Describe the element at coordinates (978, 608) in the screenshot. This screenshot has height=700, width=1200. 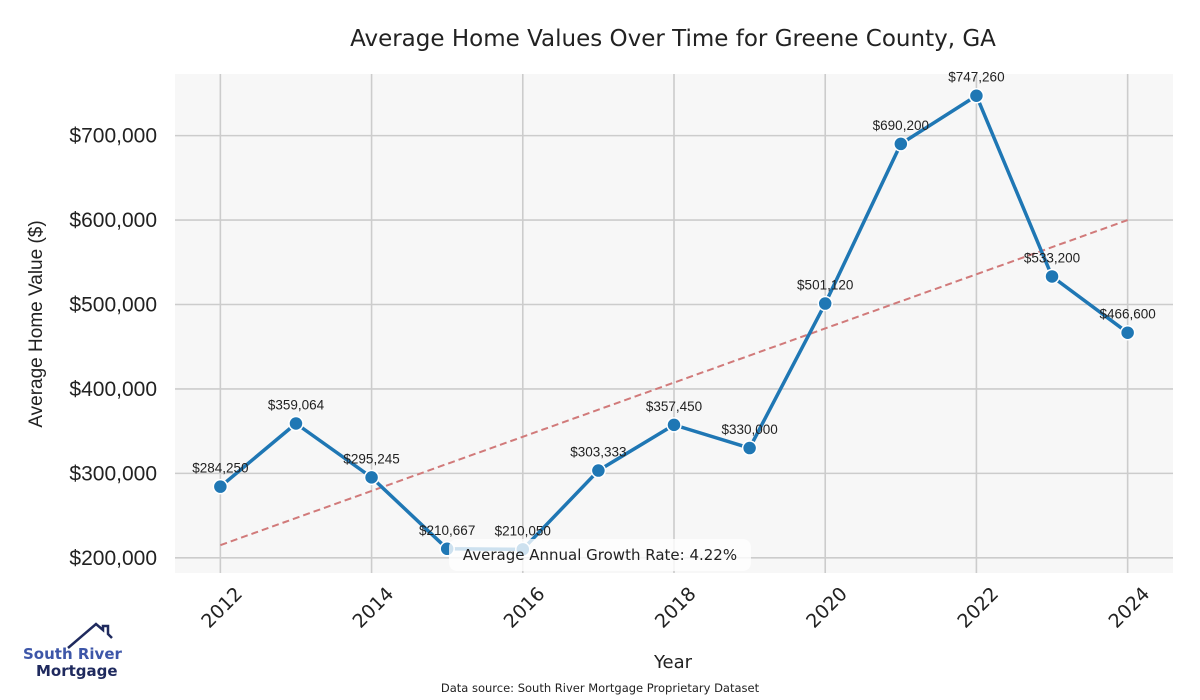
I see `x-tick-label: 2022` at that location.